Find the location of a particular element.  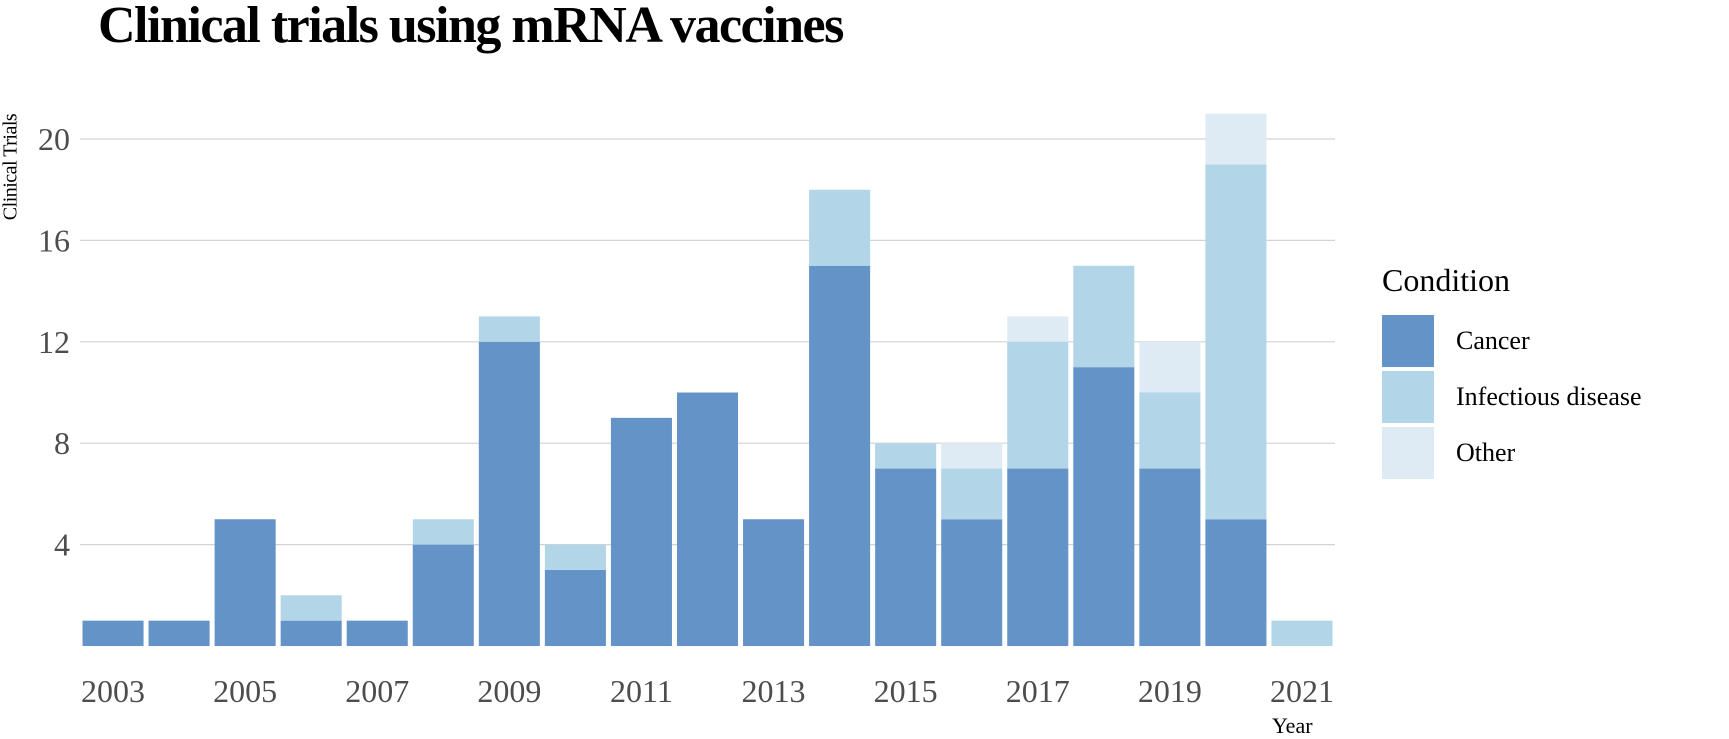

bar-2017-cancer is located at coordinates (1038, 557).